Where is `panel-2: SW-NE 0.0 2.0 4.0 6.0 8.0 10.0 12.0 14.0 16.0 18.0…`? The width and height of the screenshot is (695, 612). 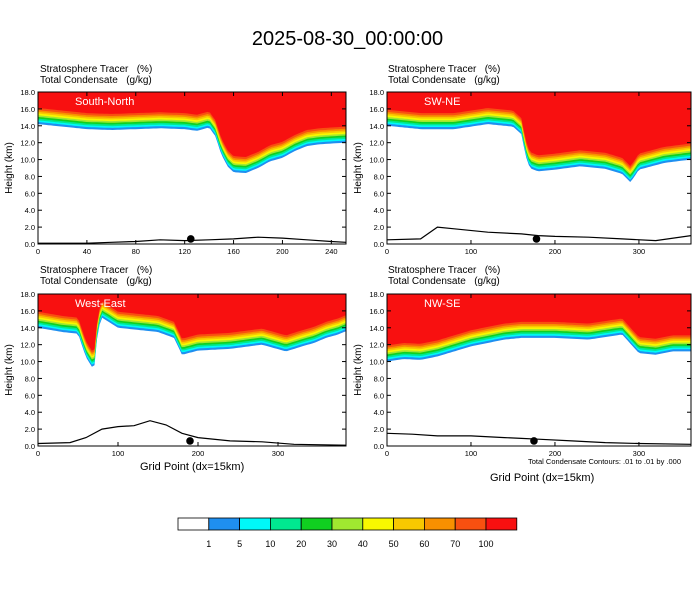
panel-2: SW-NE 0.0 2.0 4.0 6.0 8.0 10.0 12.0 14.0 16.0 18.0… is located at coordinates (522, 172).